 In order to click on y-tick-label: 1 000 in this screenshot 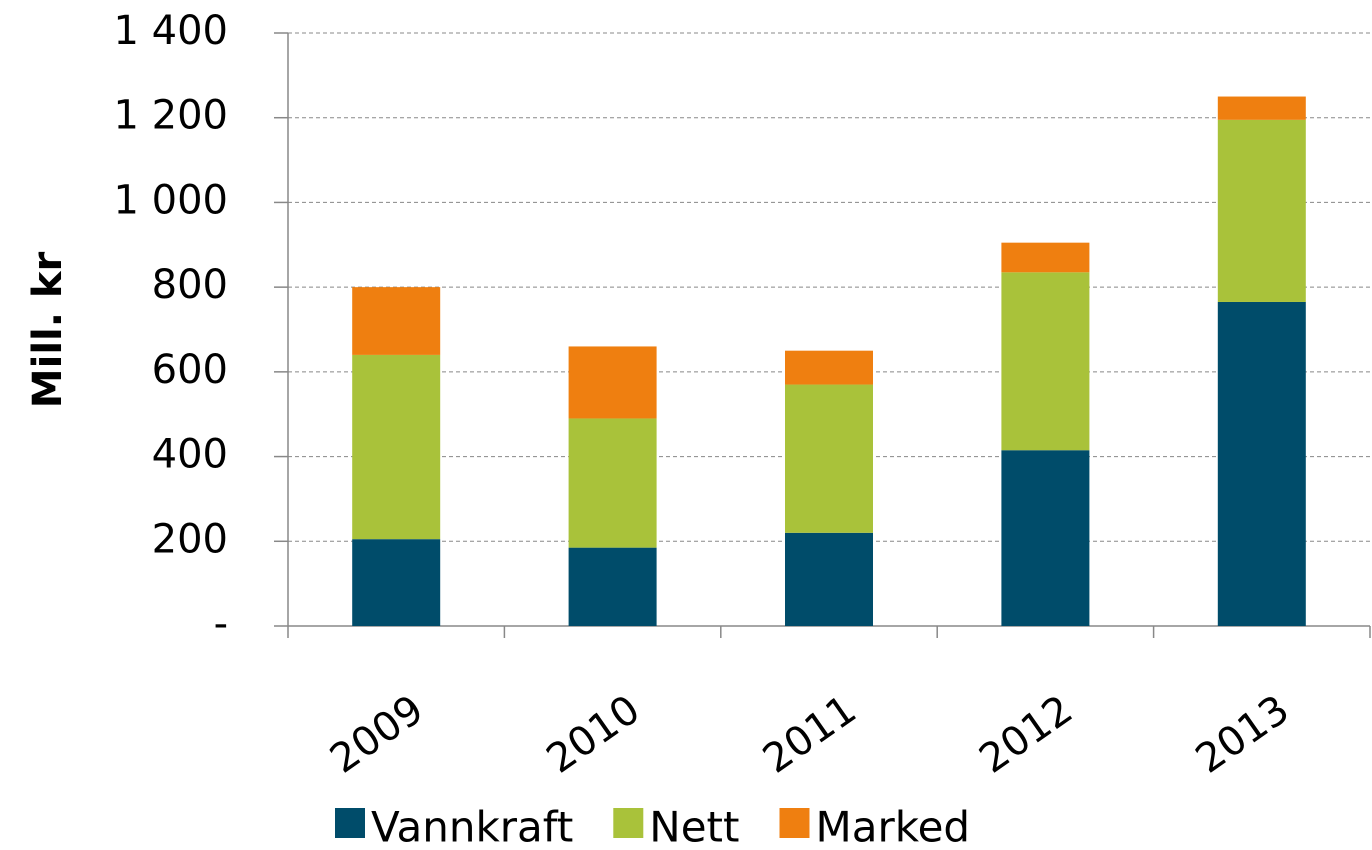, I will do `click(170, 200)`.